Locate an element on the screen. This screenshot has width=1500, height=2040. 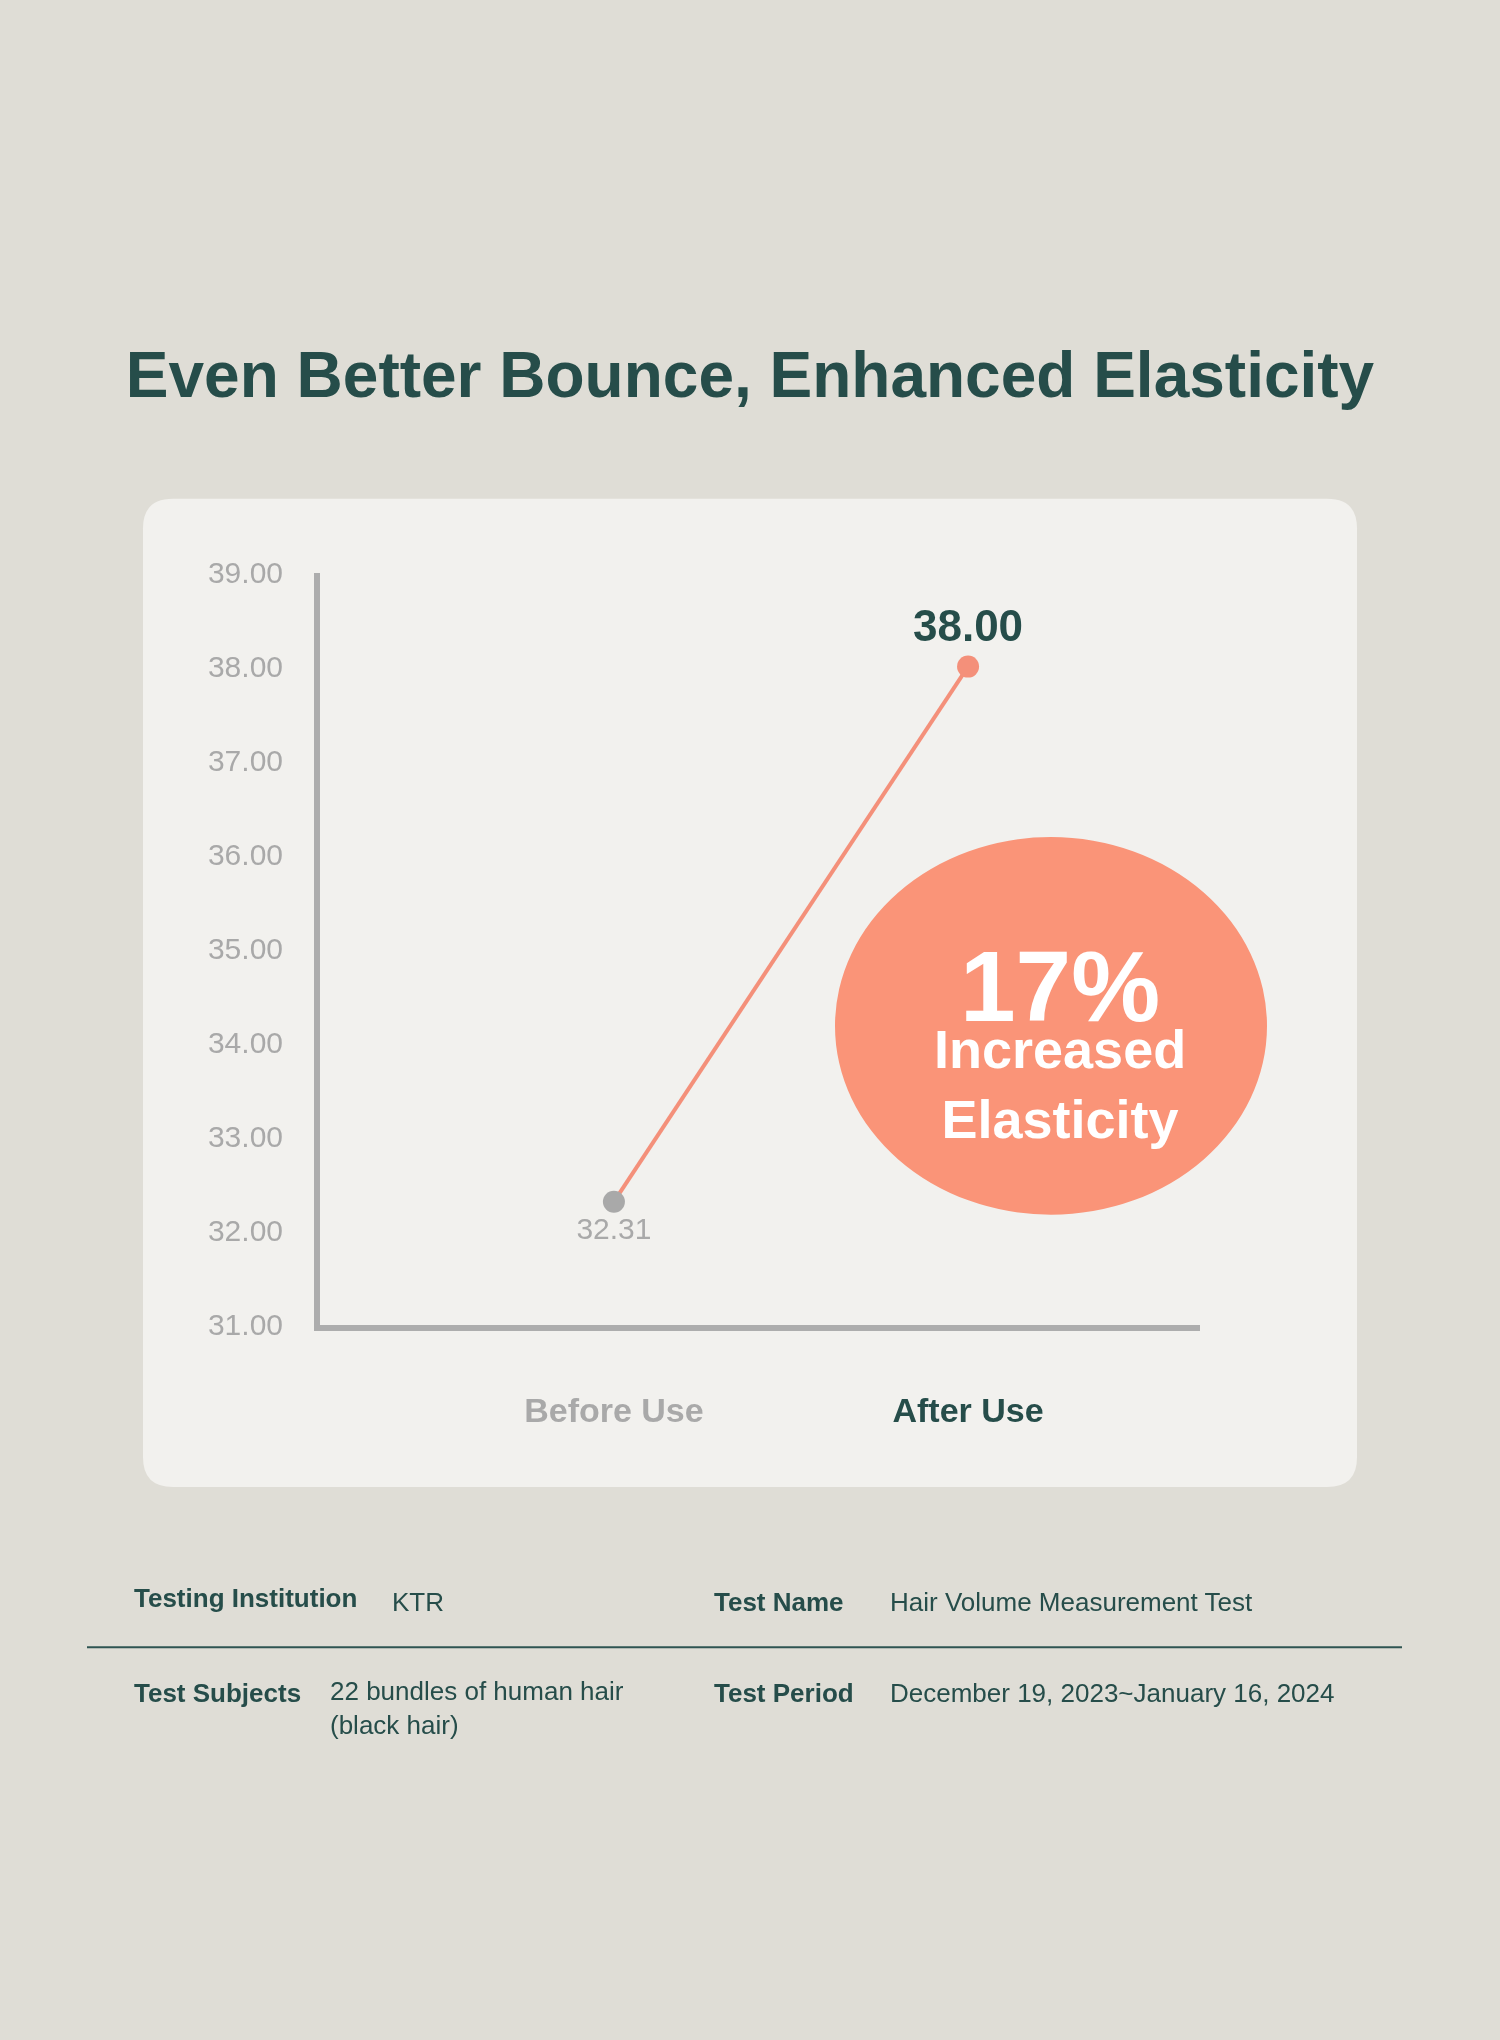
text: Test Period is located at coordinates (784, 1693).